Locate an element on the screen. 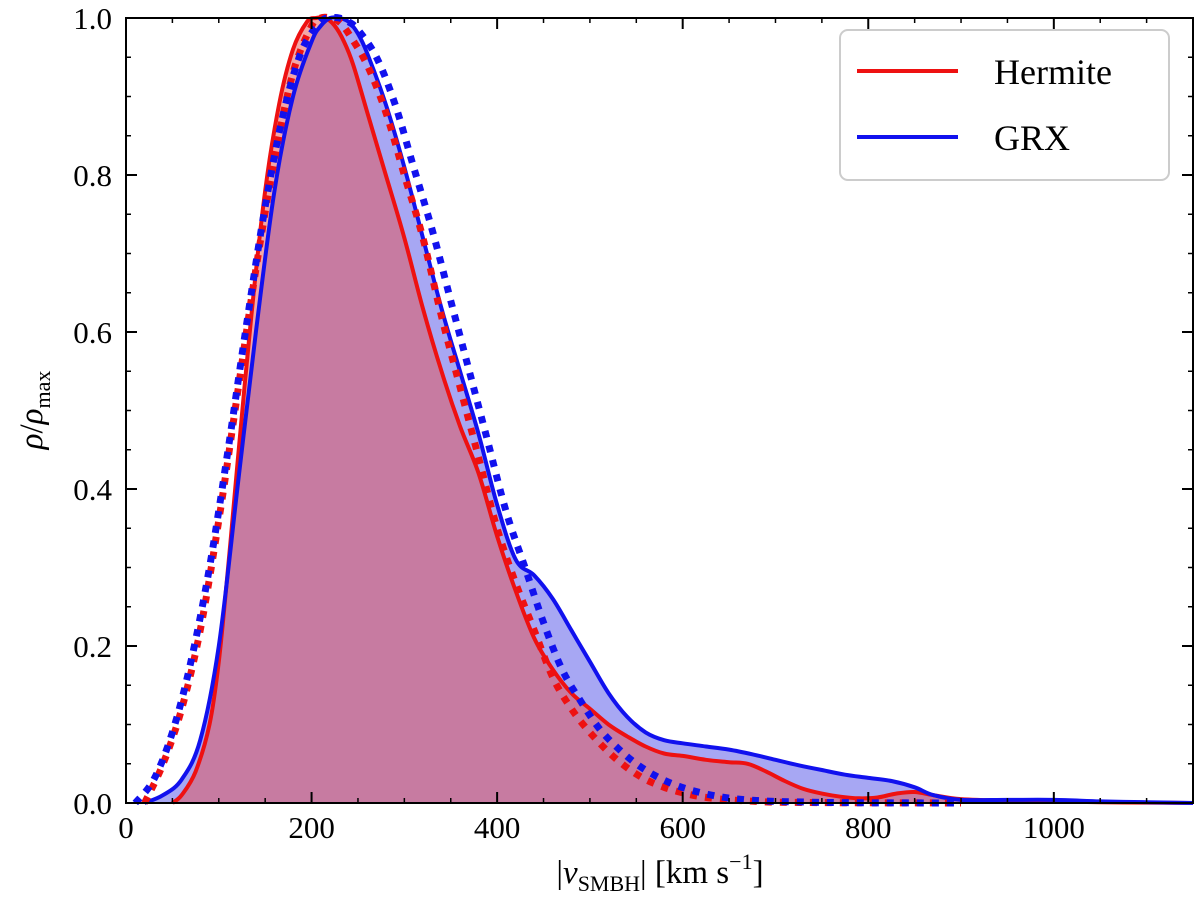  x-tick-label: 200 is located at coordinates (311, 827).